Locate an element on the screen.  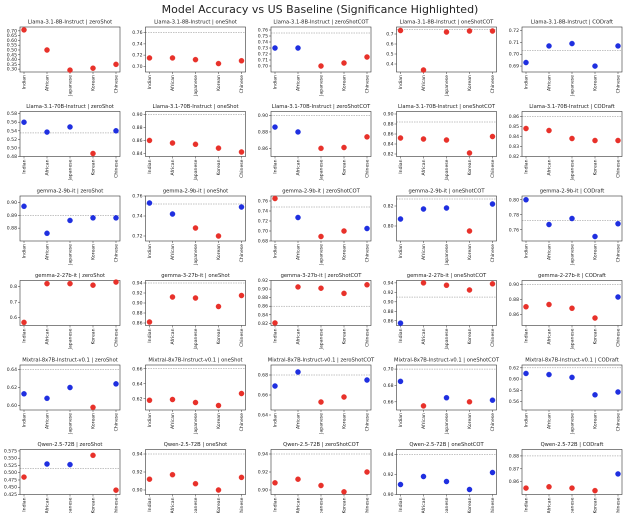
y-tick-label: 0.5 is located at coordinates (389, 55).